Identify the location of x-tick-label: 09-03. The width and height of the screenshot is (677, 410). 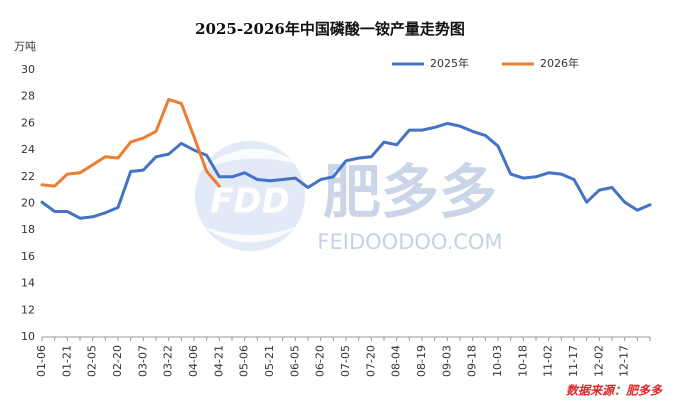
(446, 361).